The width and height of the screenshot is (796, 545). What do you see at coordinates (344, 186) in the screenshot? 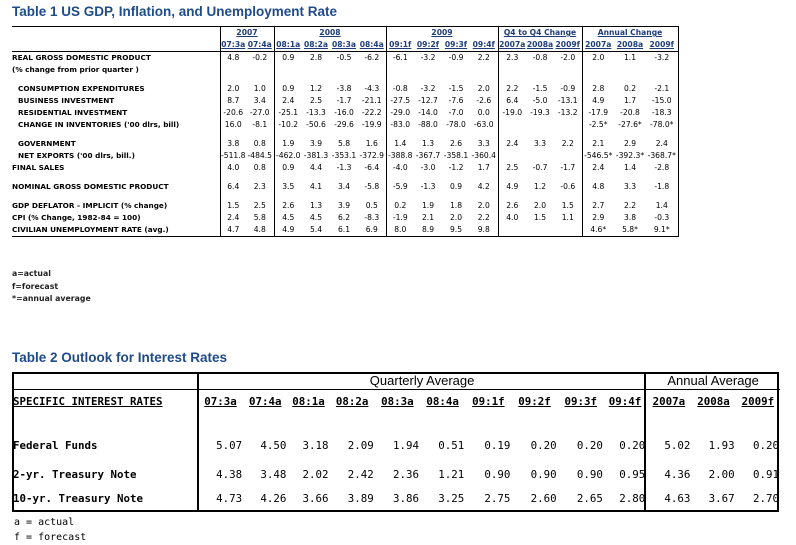
I see `gdp-cell: 3.4` at bounding box center [344, 186].